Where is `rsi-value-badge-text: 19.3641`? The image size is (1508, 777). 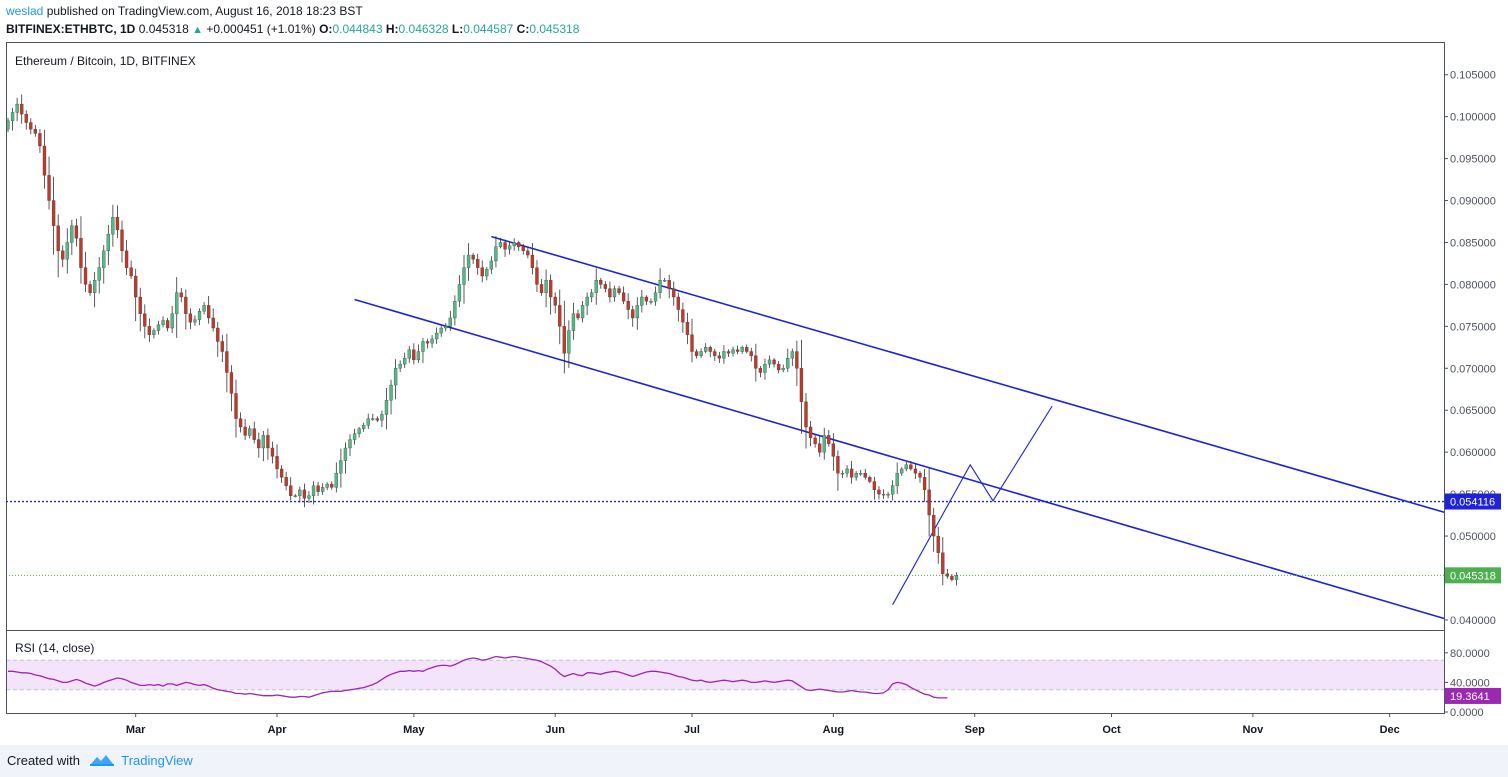 rsi-value-badge-text: 19.3641 is located at coordinates (1470, 697).